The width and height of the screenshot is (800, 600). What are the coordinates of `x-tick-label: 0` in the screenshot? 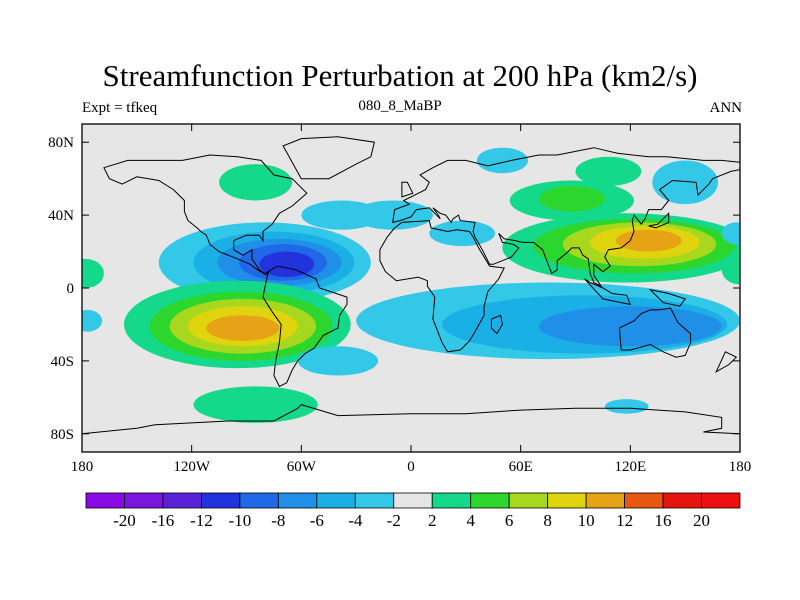 It's located at (411, 467).